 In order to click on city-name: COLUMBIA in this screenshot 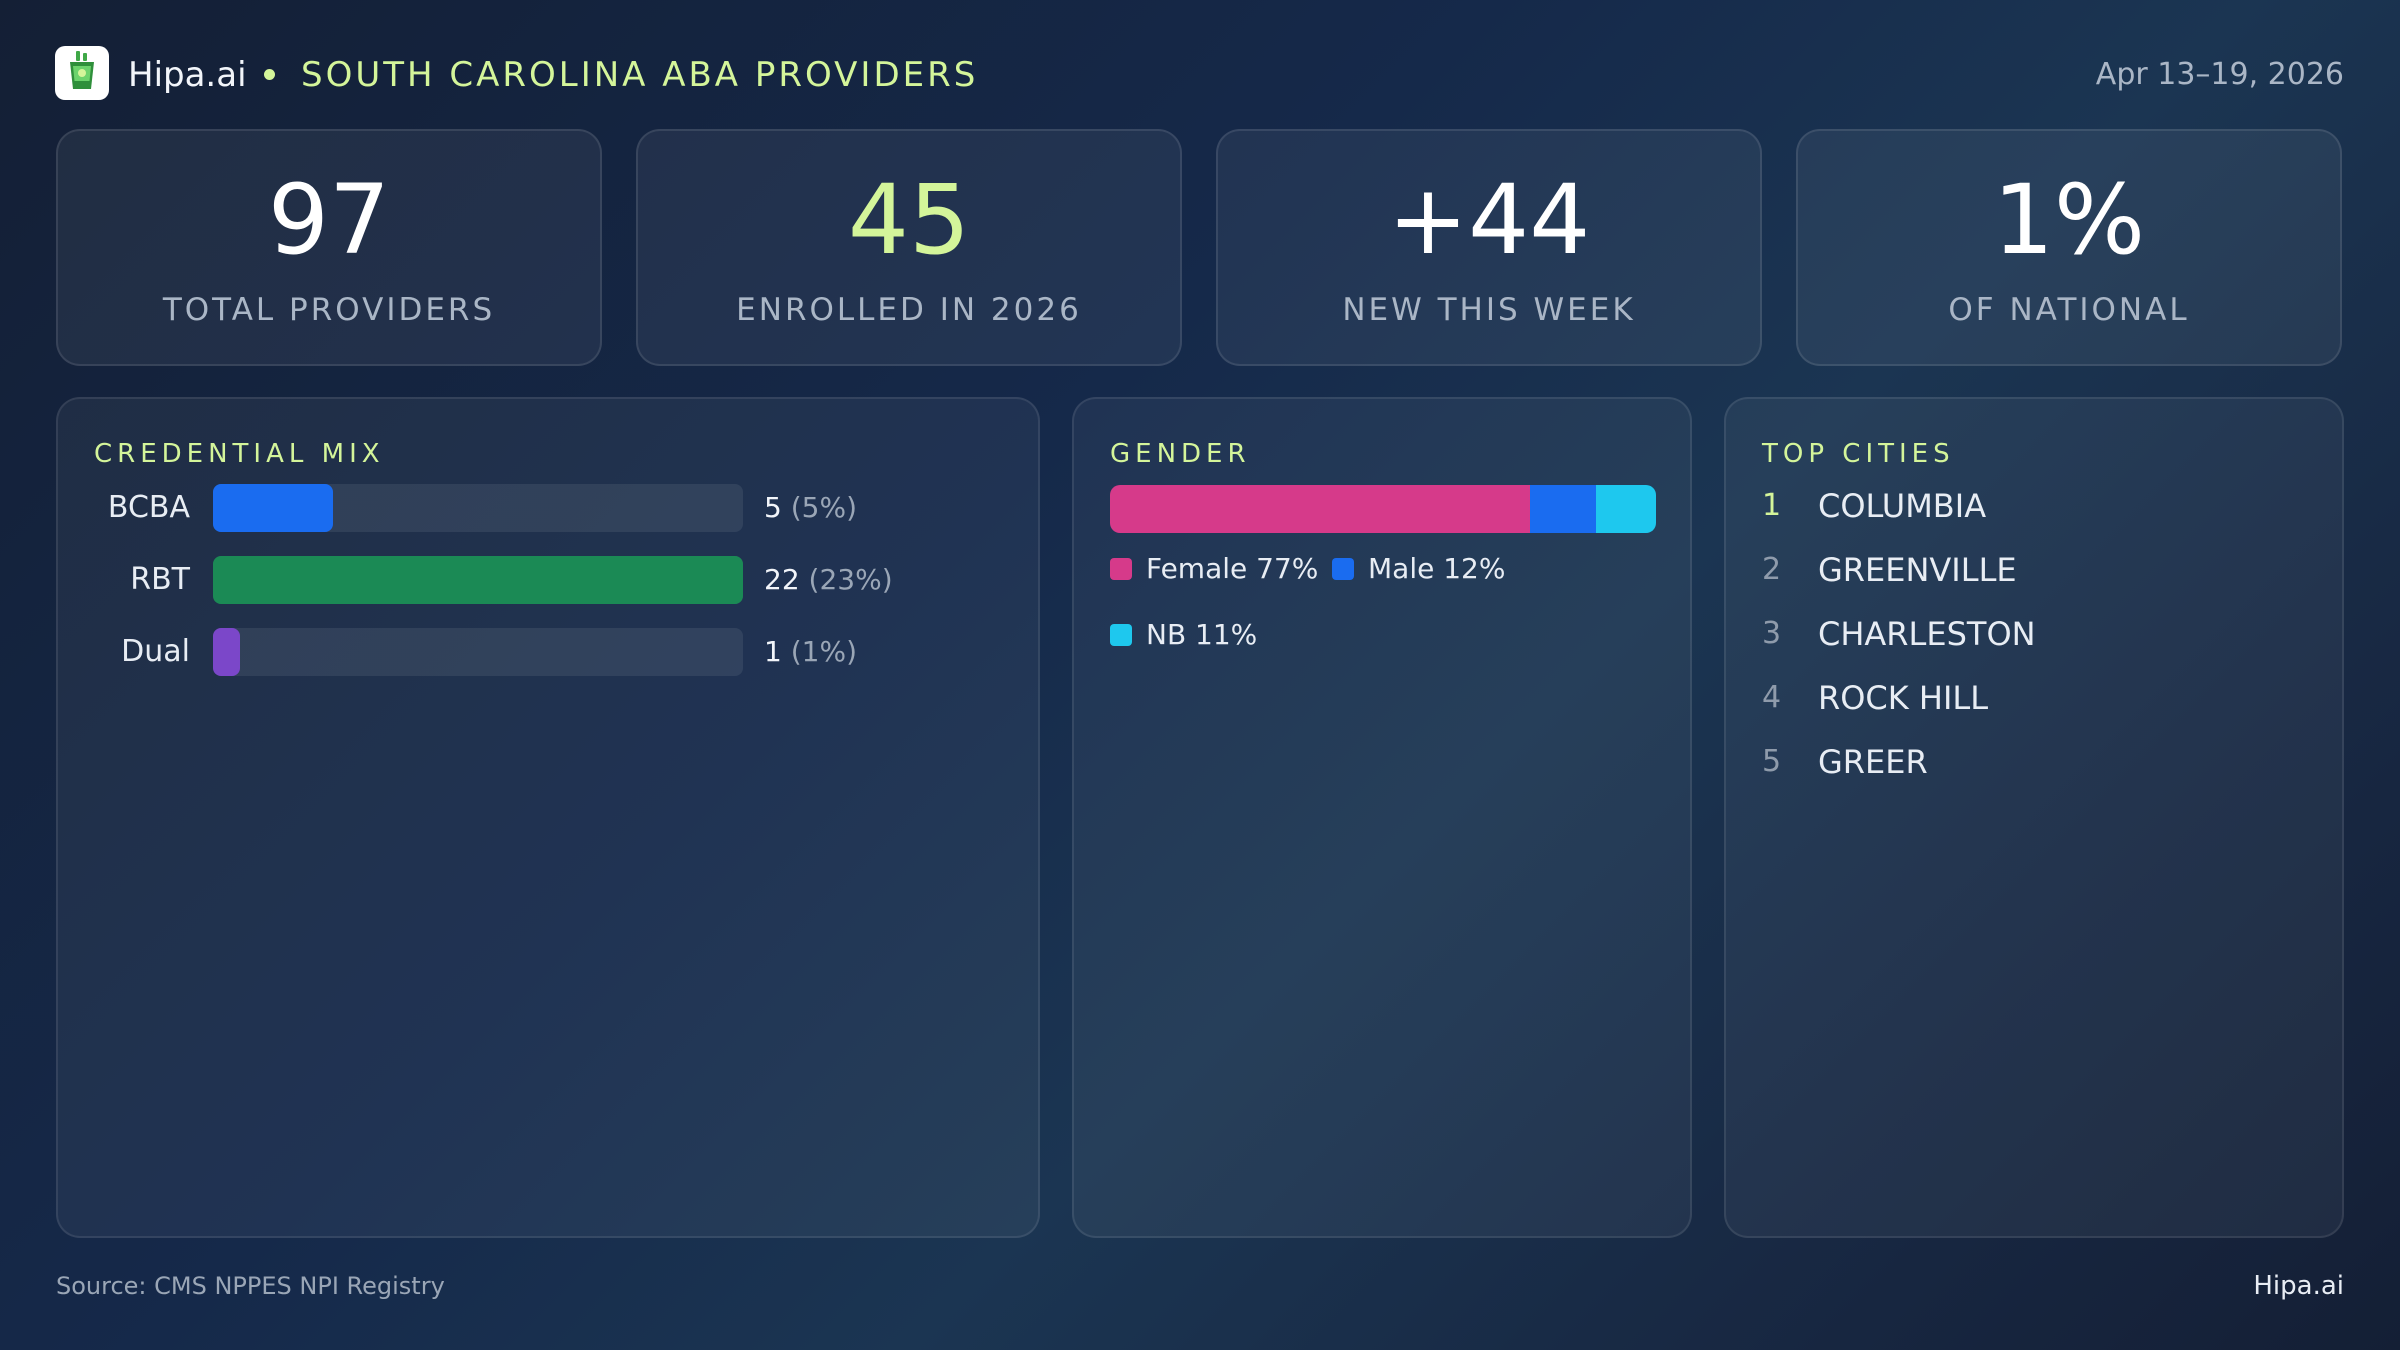, I will do `click(1902, 506)`.